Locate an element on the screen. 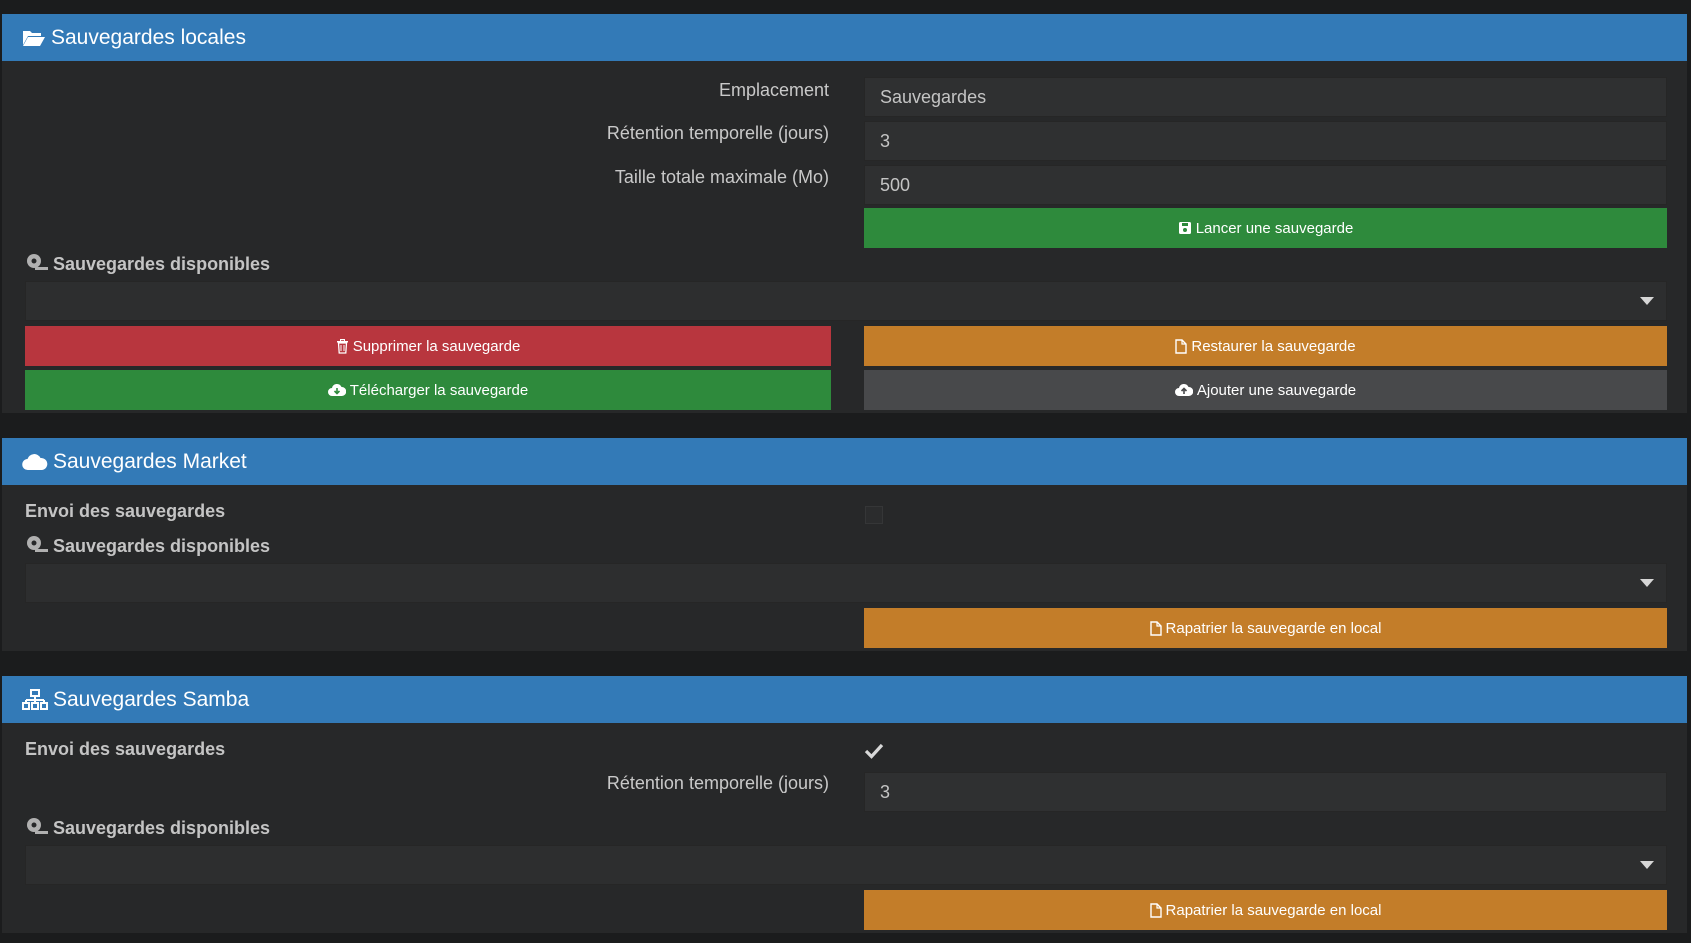 The height and width of the screenshot is (943, 1691). max-size-label: Taille totale maximale (Mo) is located at coordinates (721, 177).